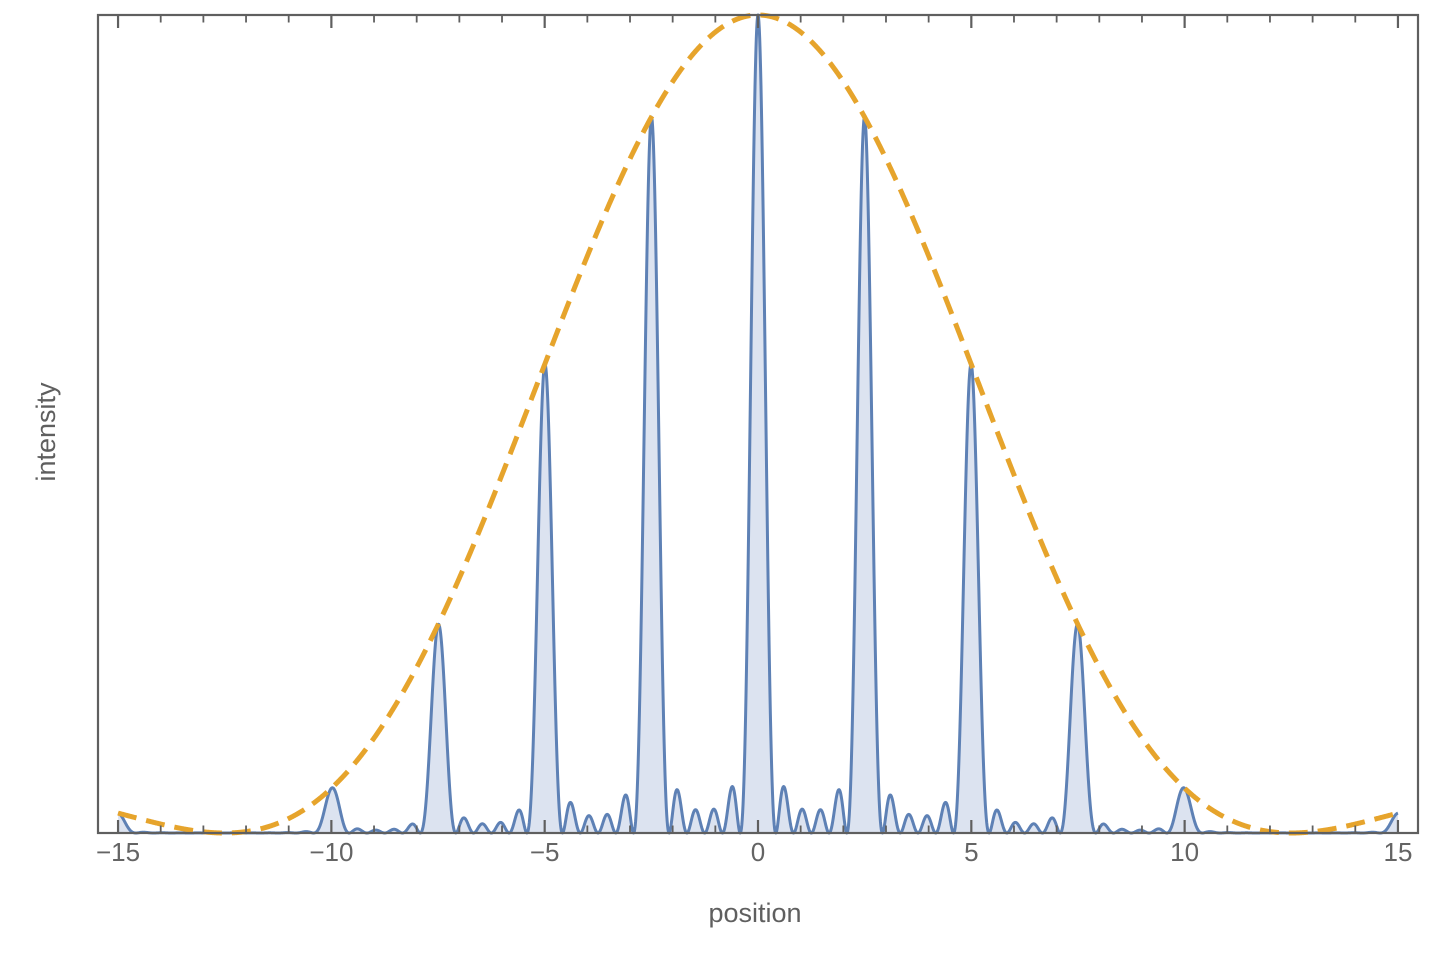 The width and height of the screenshot is (1440, 978). I want to click on x-tick-label: 5, so click(971, 852).